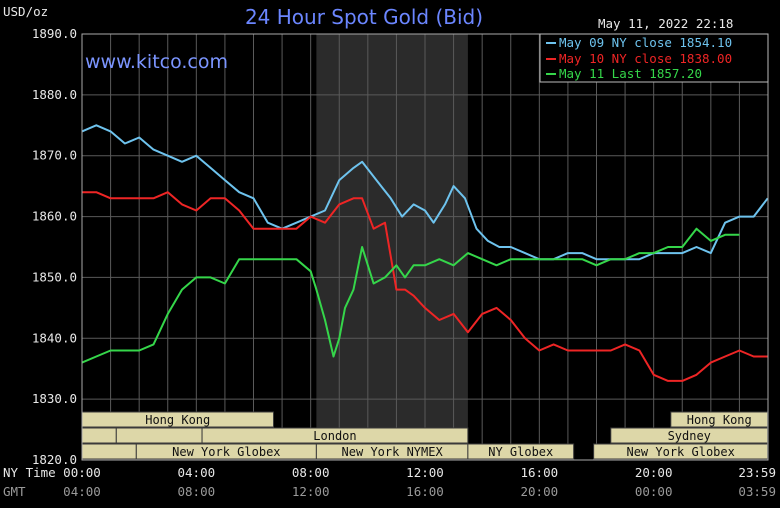  What do you see at coordinates (364, 17) in the screenshot?
I see `chart-title: 24 Hour Spot Gold (Bid)` at bounding box center [364, 17].